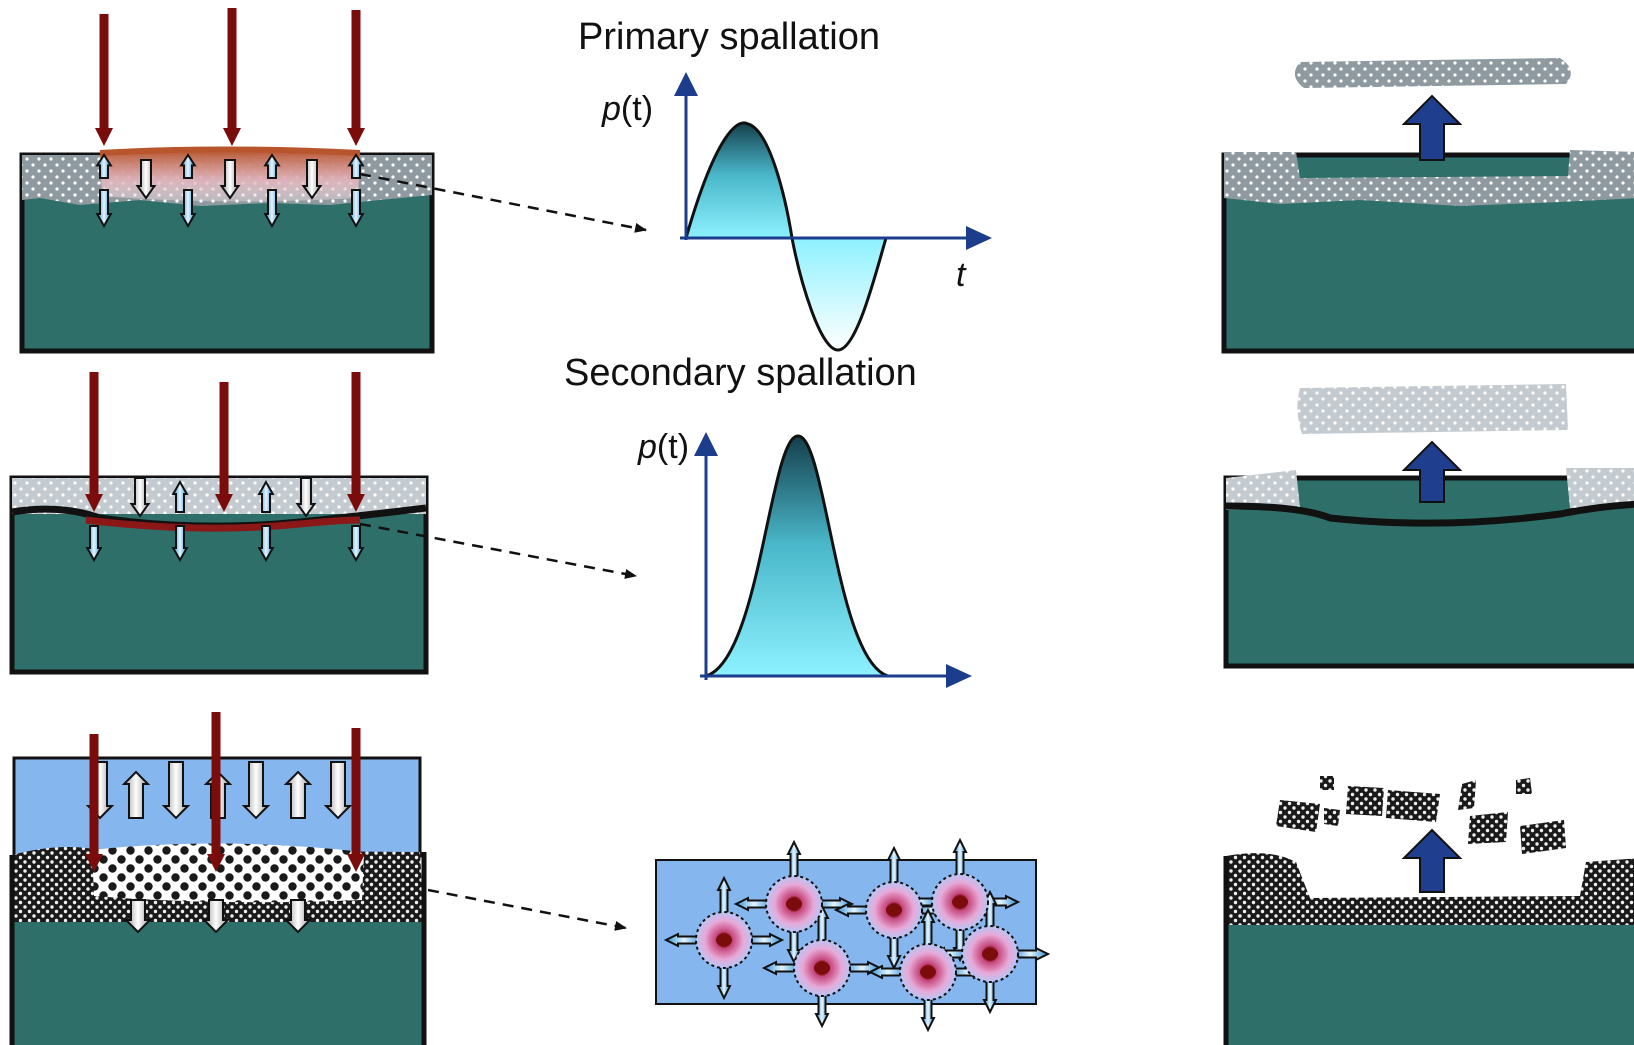  I want to click on primary-result-block, so click(1427, 206).